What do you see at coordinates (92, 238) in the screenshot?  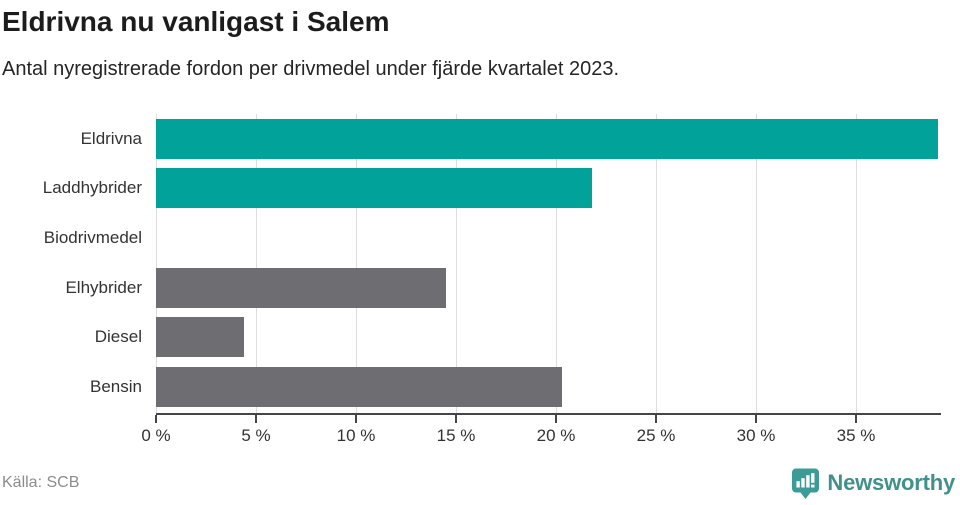 I see `category-label: Biodrivmedel` at bounding box center [92, 238].